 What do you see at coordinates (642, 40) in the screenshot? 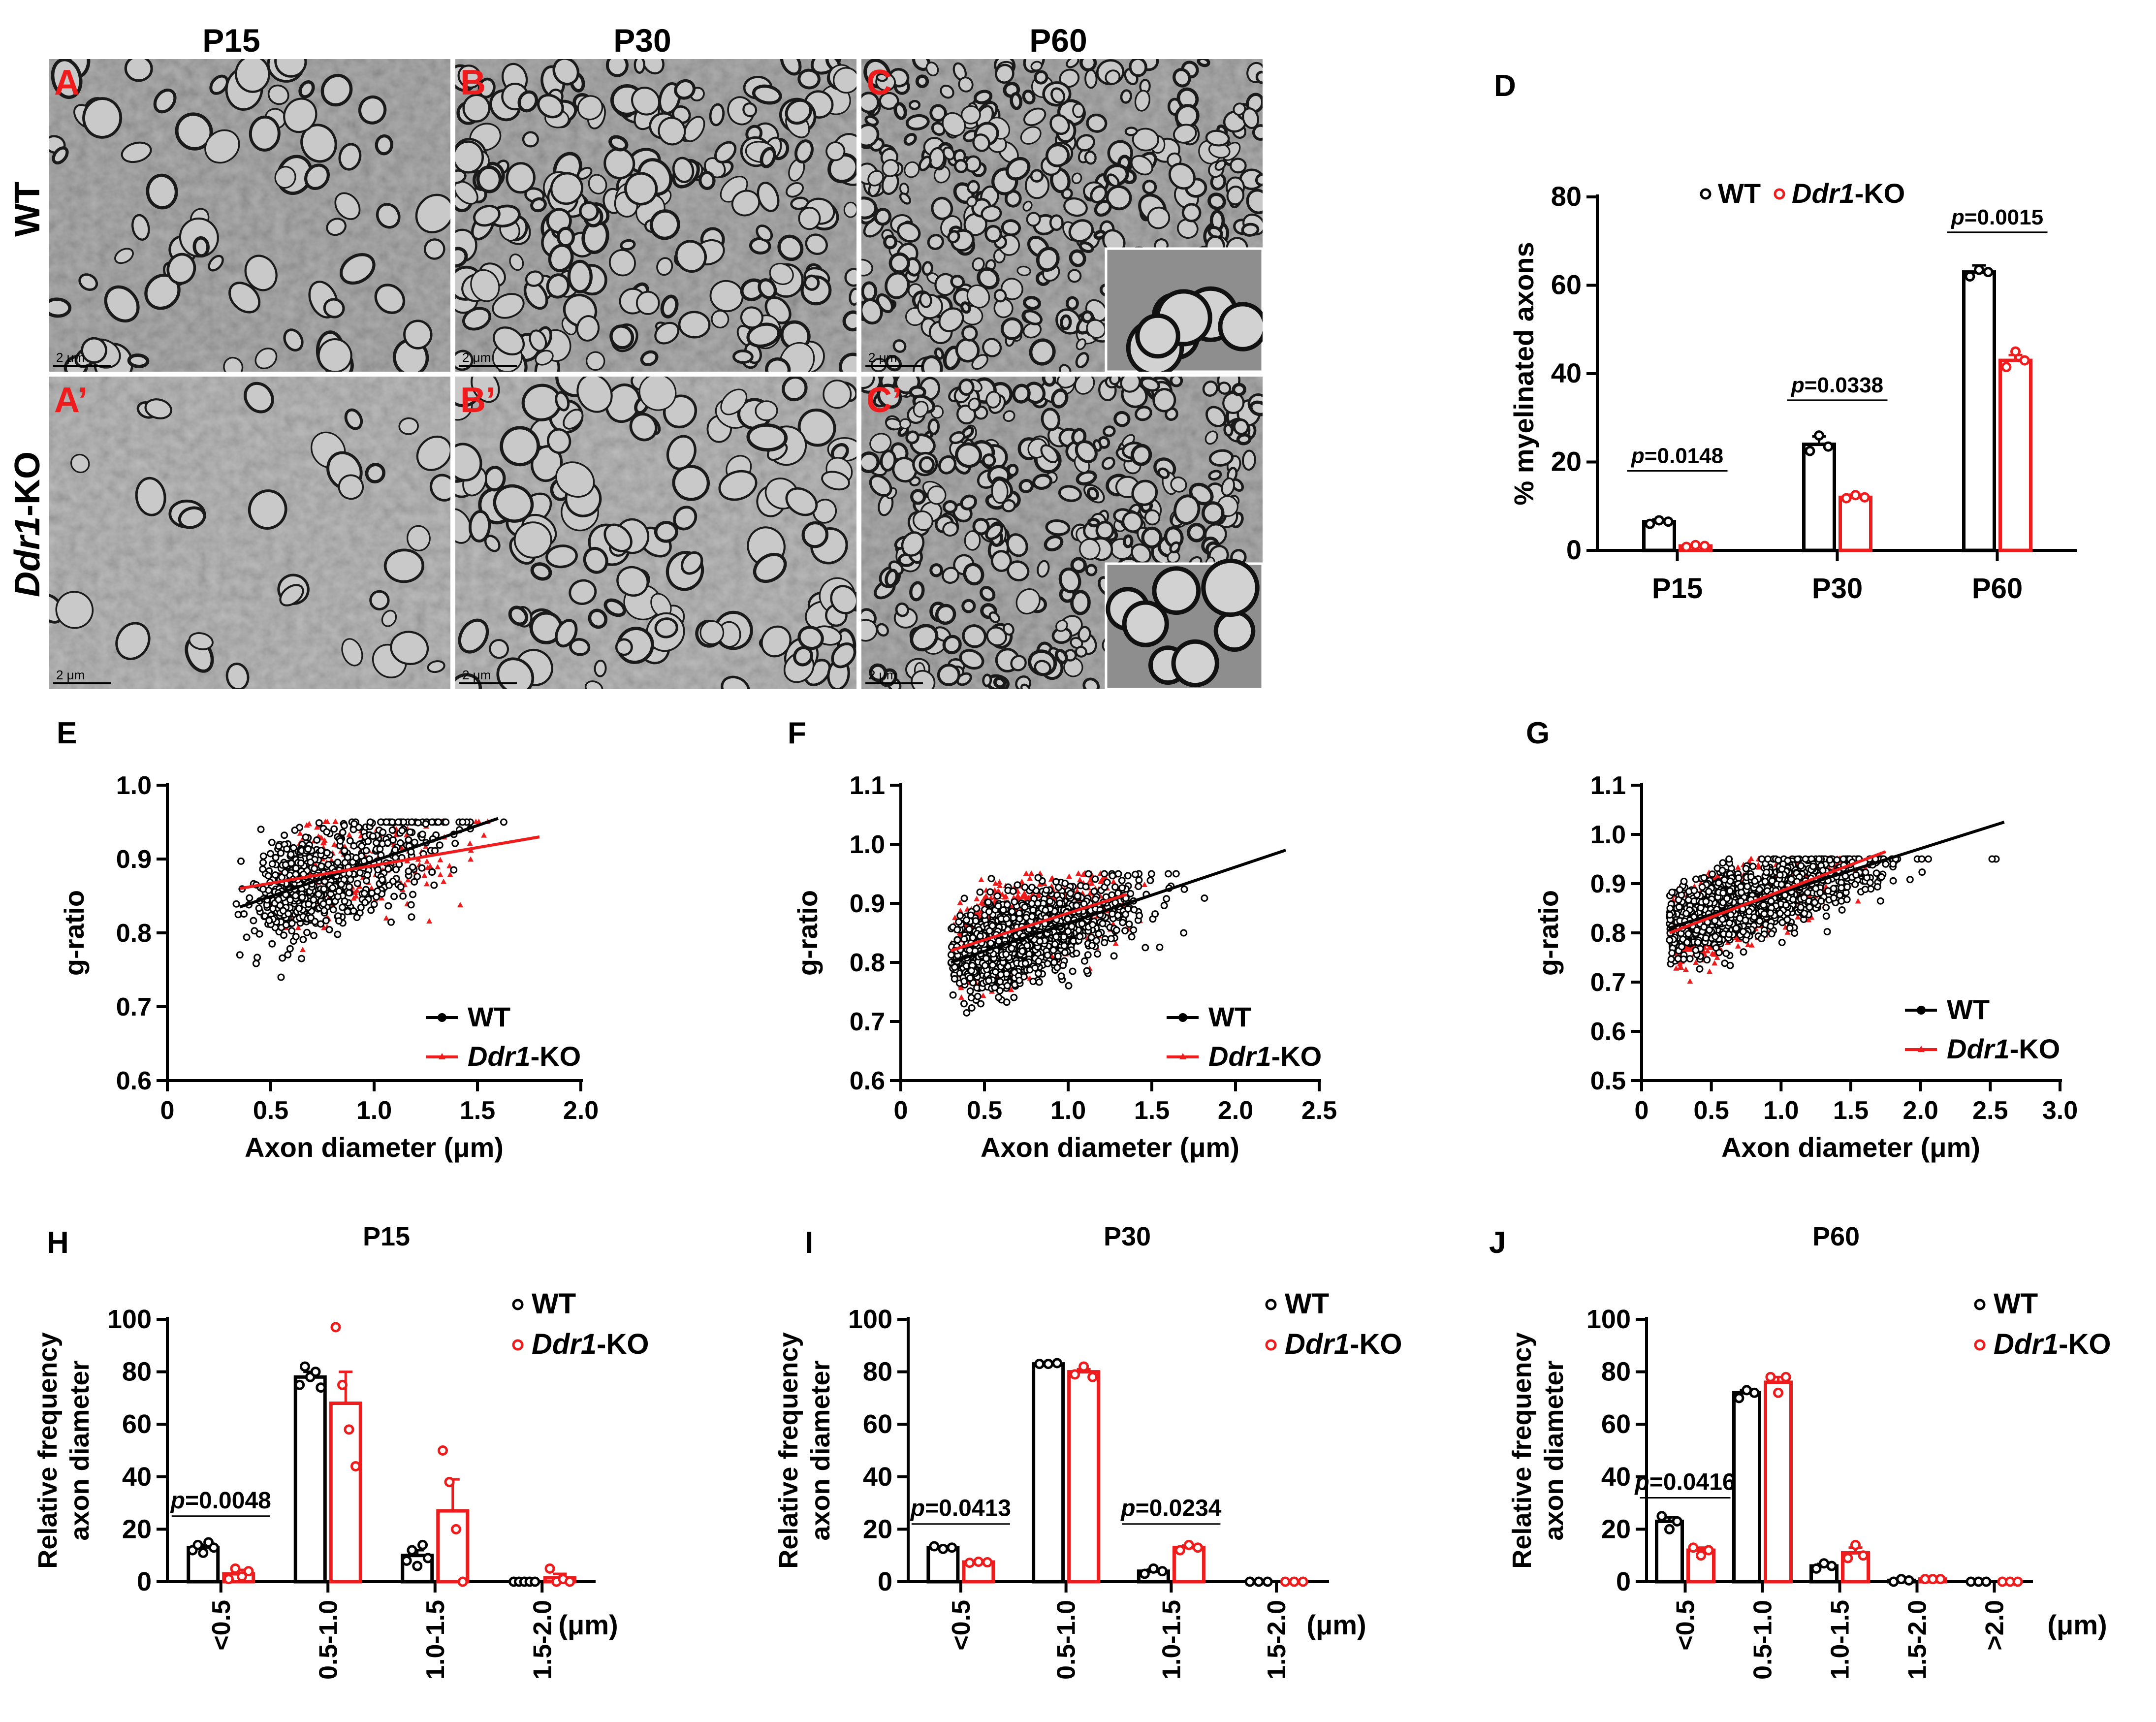
I see `column-header-p30: P30` at bounding box center [642, 40].